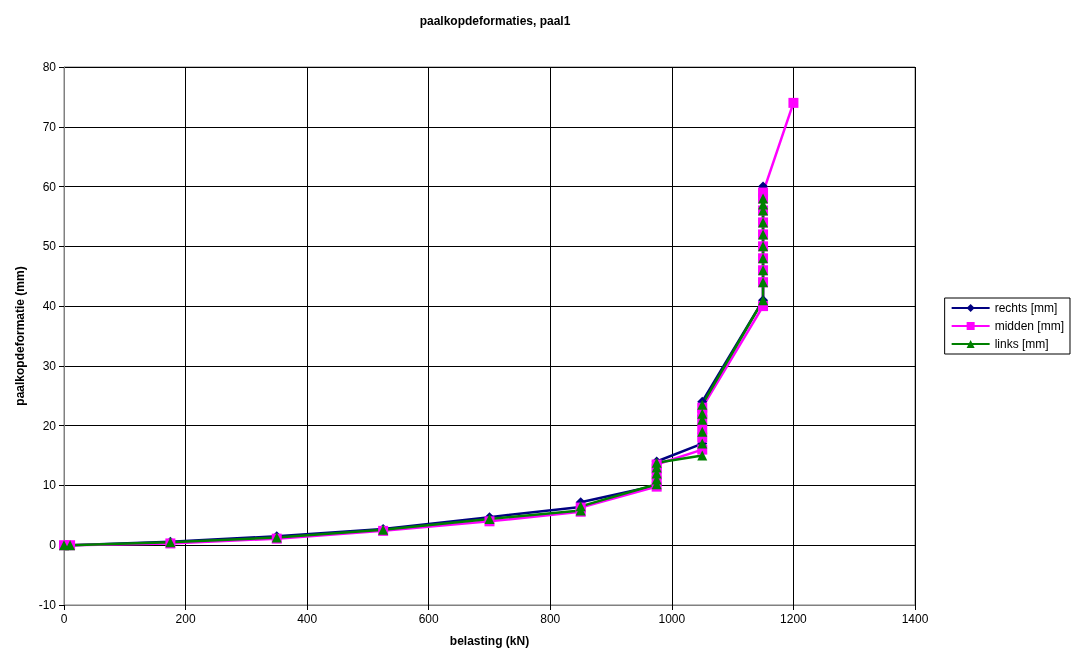 The image size is (1088, 652). I want to click on chart-title: paalkopdeformaties, paal1, so click(495, 21).